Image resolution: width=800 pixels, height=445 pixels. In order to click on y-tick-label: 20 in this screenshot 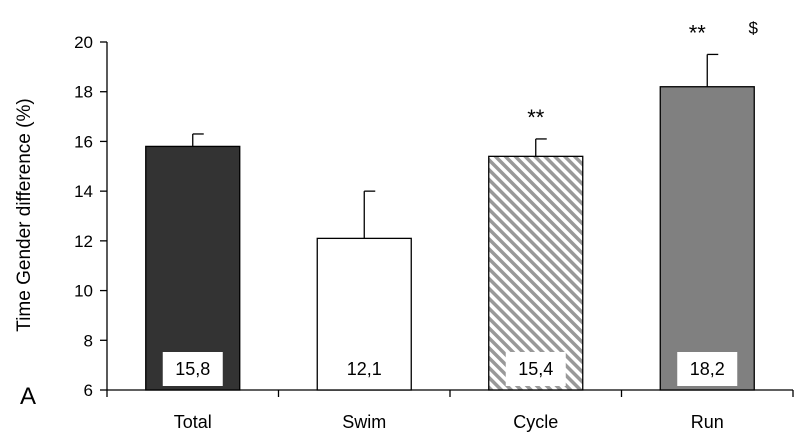, I will do `click(83, 42)`.